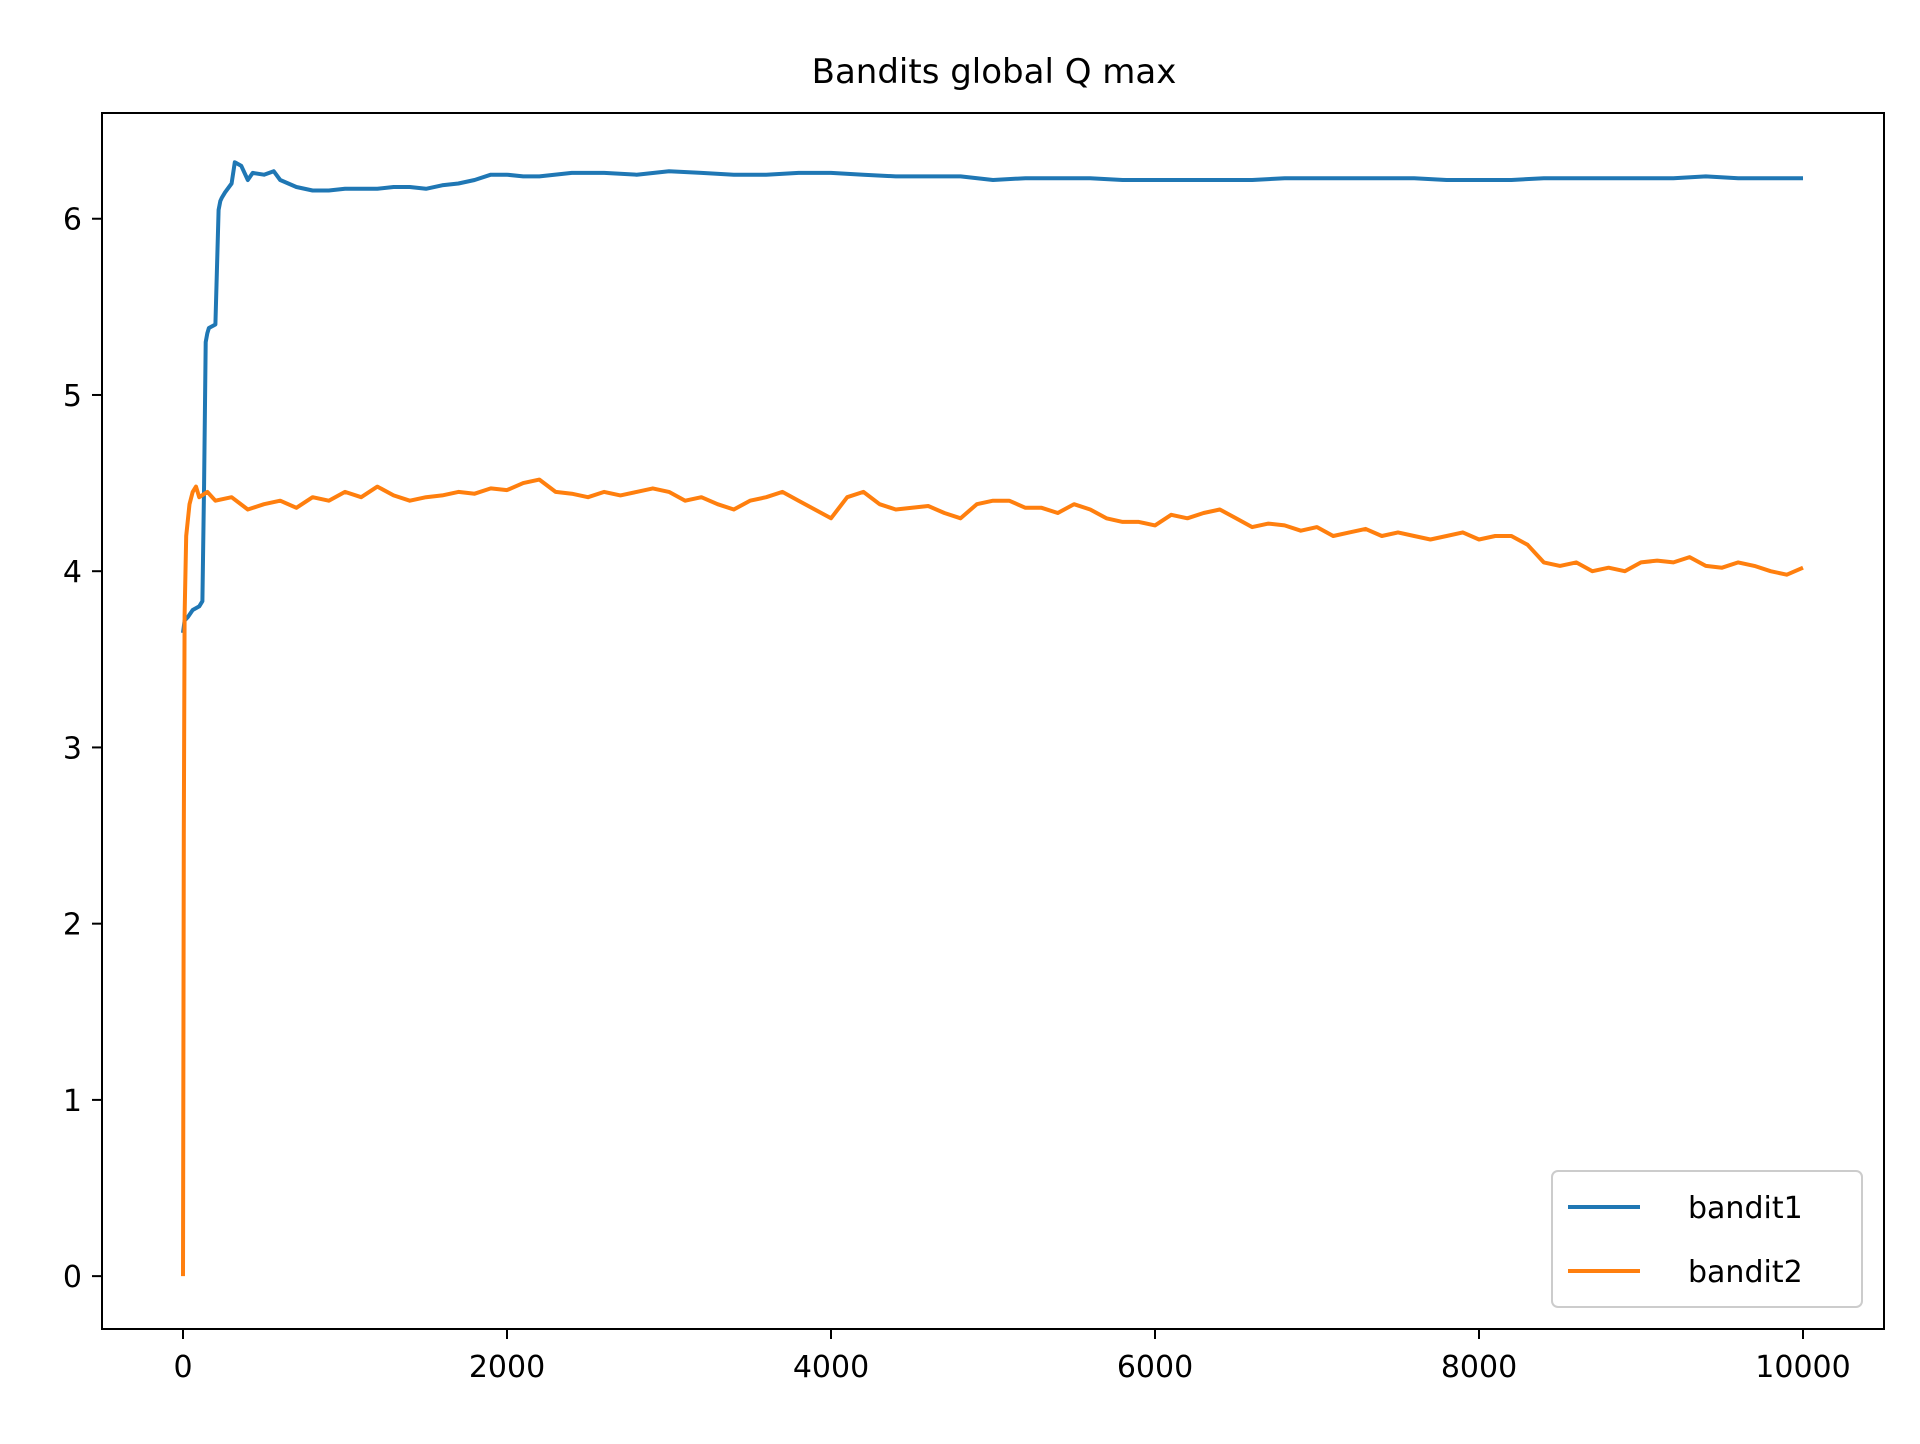 The height and width of the screenshot is (1444, 1920). What do you see at coordinates (1707, 1239) in the screenshot?
I see `legend: bandit1 bandit2` at bounding box center [1707, 1239].